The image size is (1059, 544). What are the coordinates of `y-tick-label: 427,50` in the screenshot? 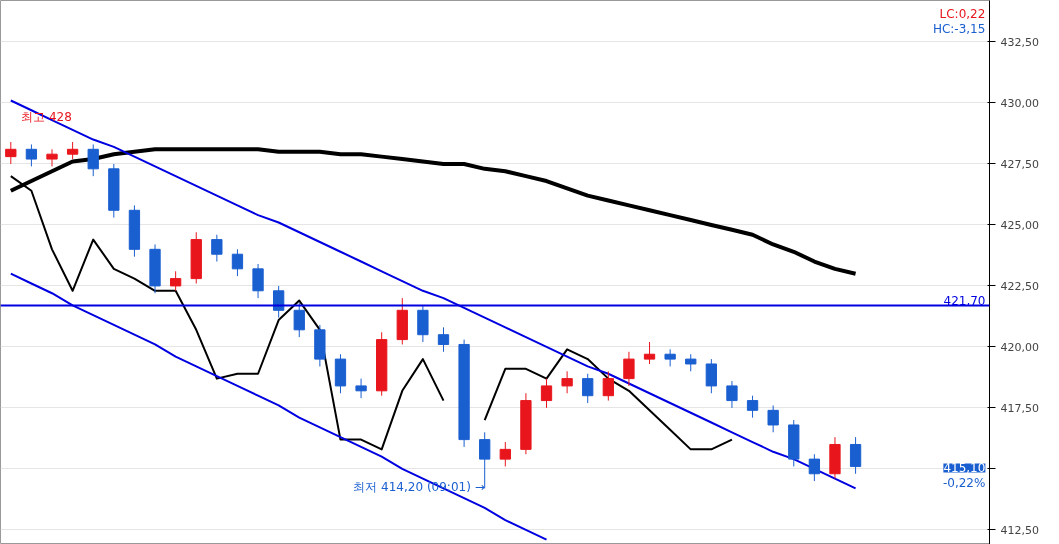 It's located at (1019, 164).